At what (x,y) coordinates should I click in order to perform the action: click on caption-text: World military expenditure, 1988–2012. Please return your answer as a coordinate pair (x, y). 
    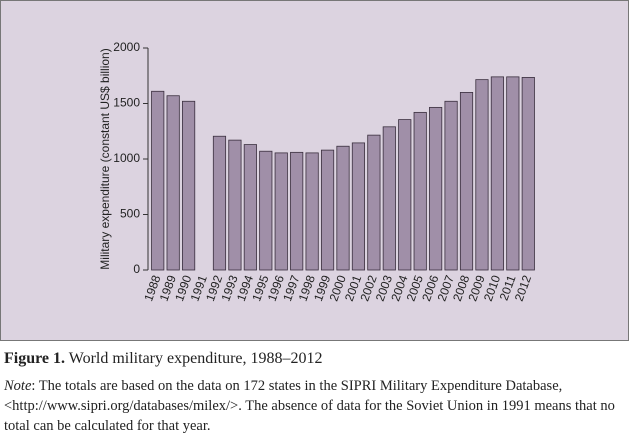
    Looking at the image, I should click on (195, 358).